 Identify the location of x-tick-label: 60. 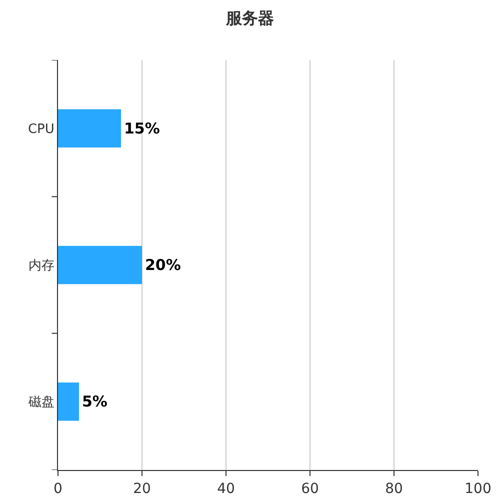
(310, 488).